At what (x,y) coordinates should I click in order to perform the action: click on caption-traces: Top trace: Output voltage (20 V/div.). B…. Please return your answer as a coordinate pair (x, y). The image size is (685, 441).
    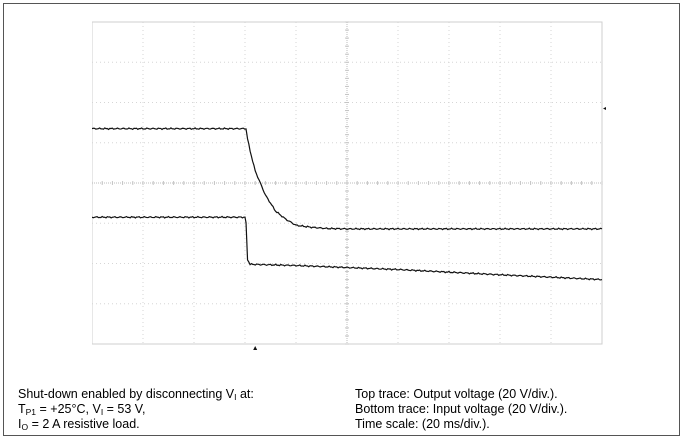
    Looking at the image, I should click on (461, 409).